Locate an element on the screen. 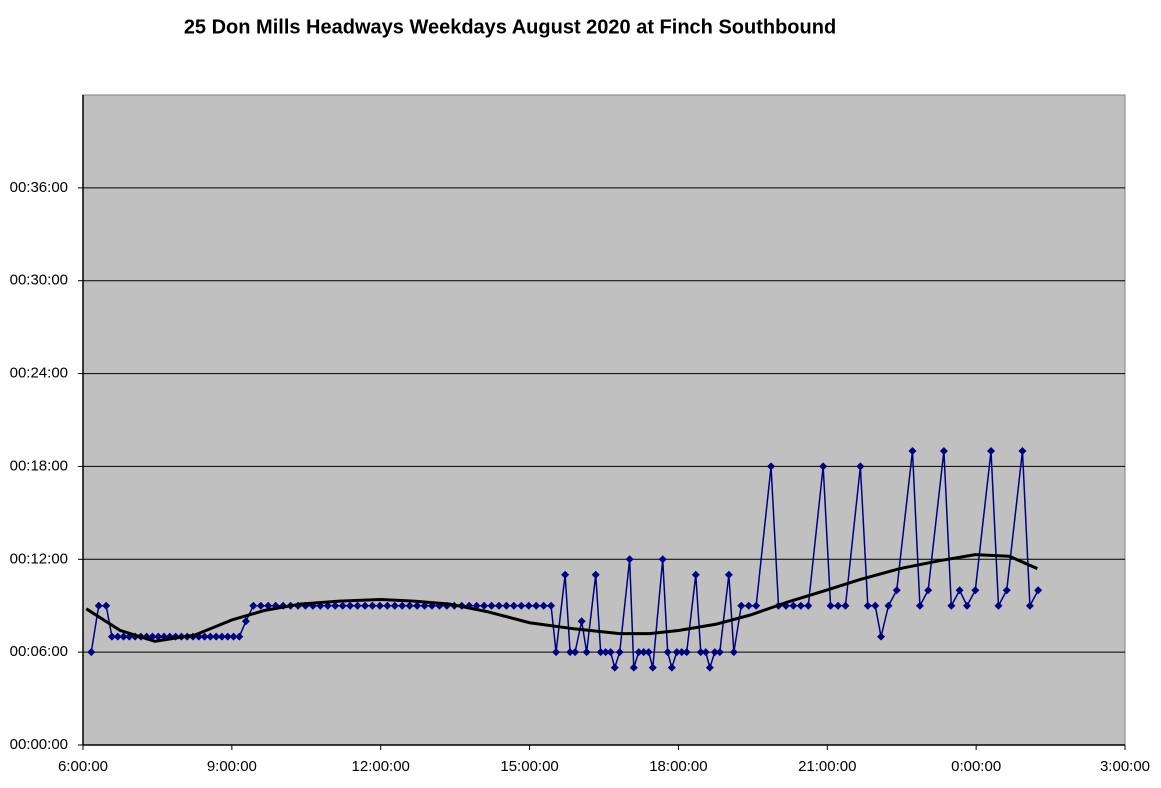 The height and width of the screenshot is (788, 1161). x-tick-label: 15:00:00 is located at coordinates (529, 766).